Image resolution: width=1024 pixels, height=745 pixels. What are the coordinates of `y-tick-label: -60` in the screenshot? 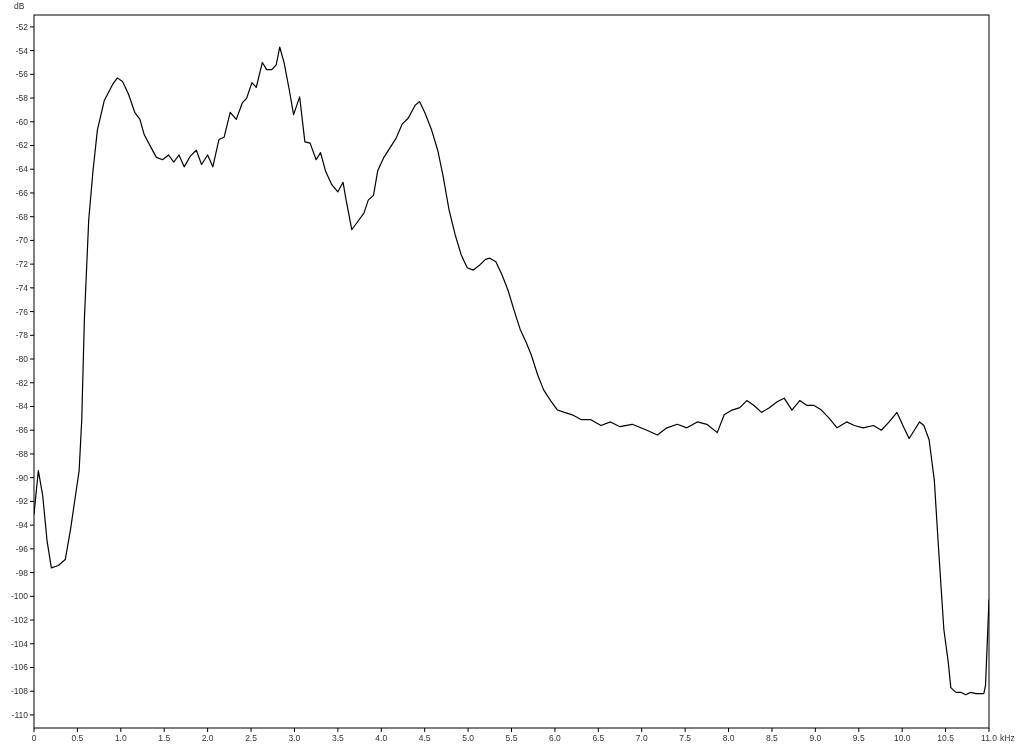 It's located at (22, 121).